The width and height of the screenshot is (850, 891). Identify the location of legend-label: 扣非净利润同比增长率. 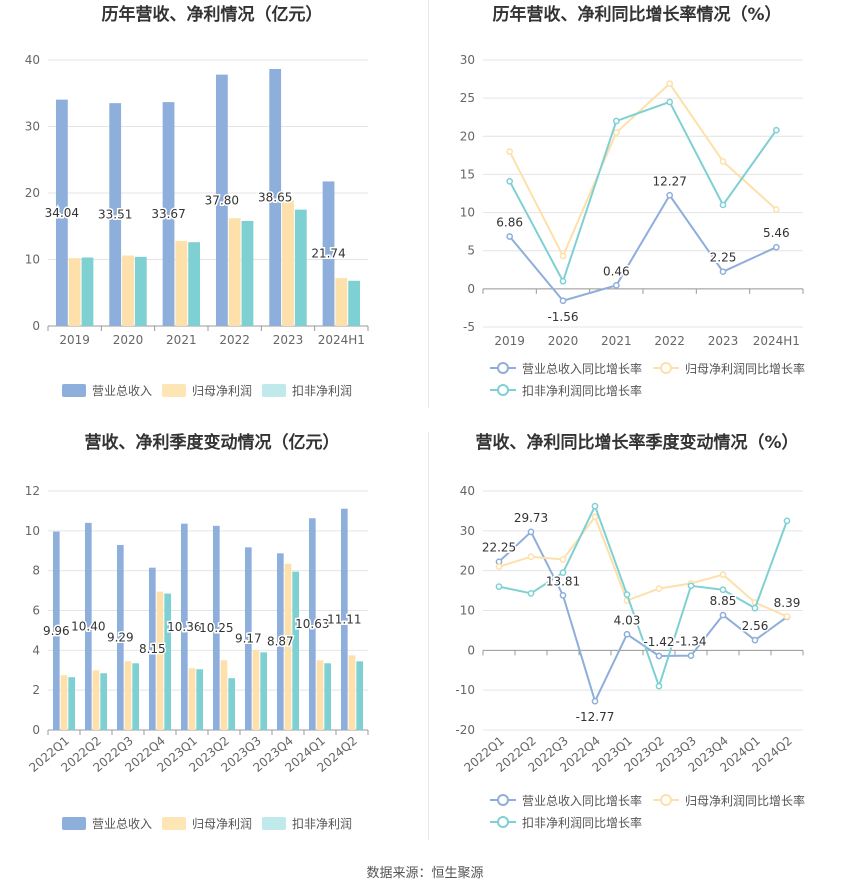
(582, 822).